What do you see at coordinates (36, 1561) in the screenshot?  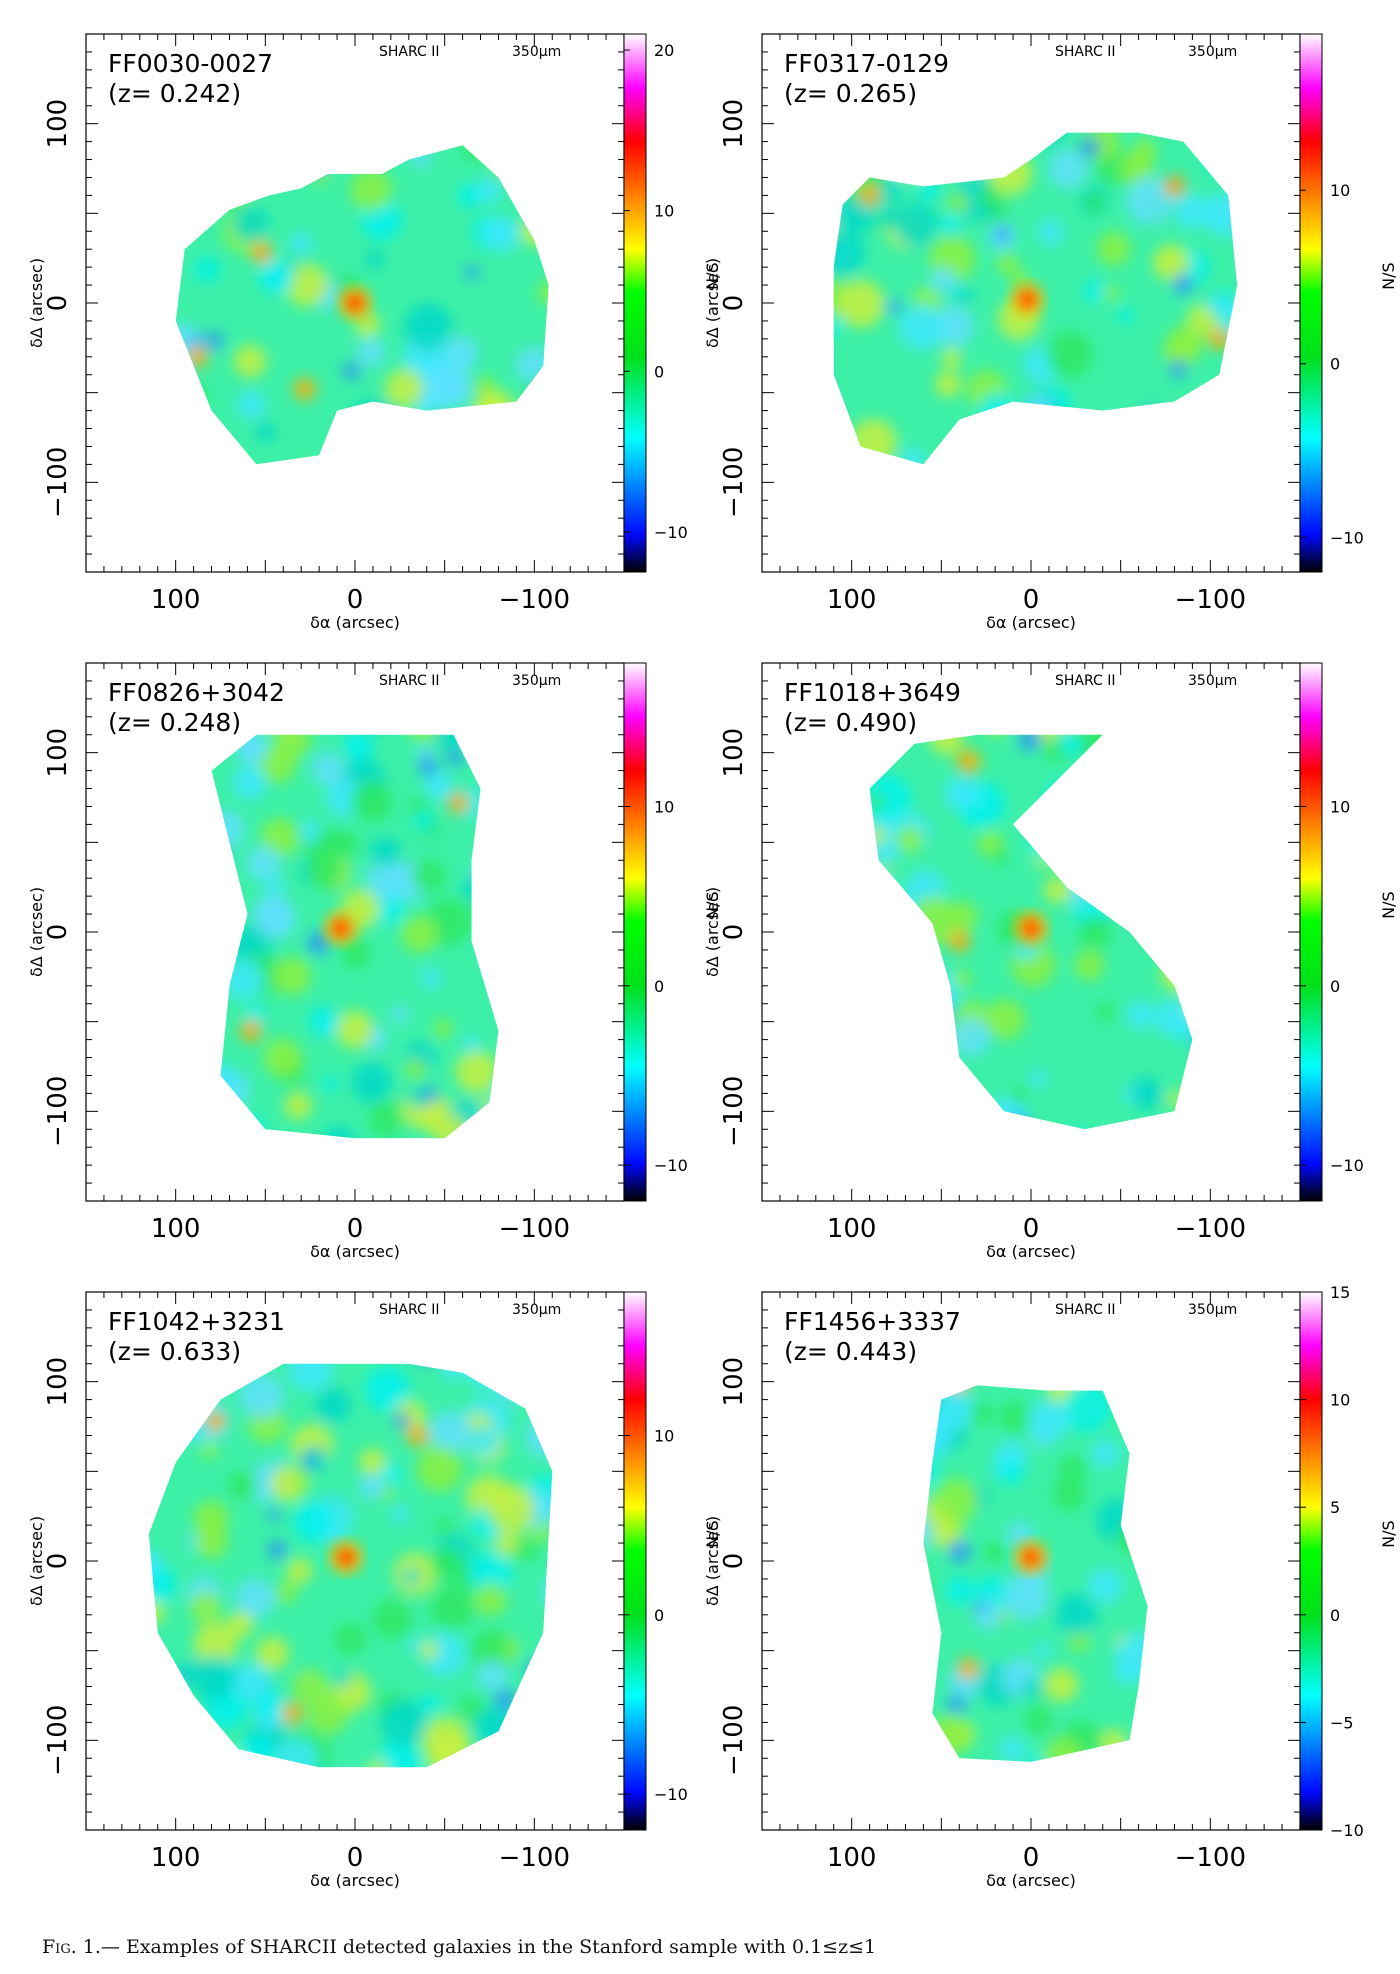 I see `y-axis-label: δΔ (arcsec)` at bounding box center [36, 1561].